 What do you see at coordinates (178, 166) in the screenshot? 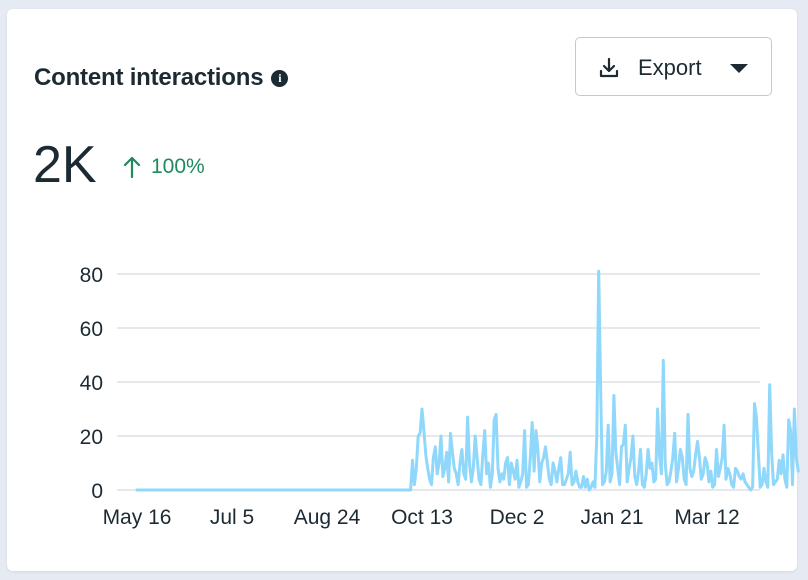
I see `metric-change-value: 100%` at bounding box center [178, 166].